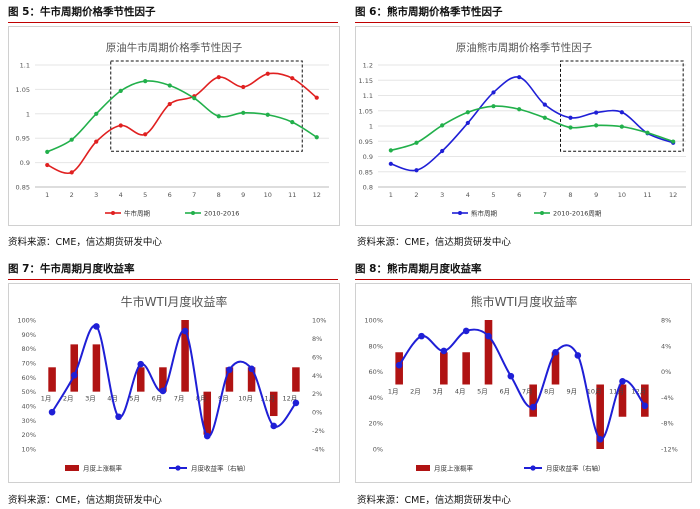 This screenshot has height=509, width=700. Describe the element at coordinates (29, 450) in the screenshot. I see `left-y-tick-label: 10%` at that location.